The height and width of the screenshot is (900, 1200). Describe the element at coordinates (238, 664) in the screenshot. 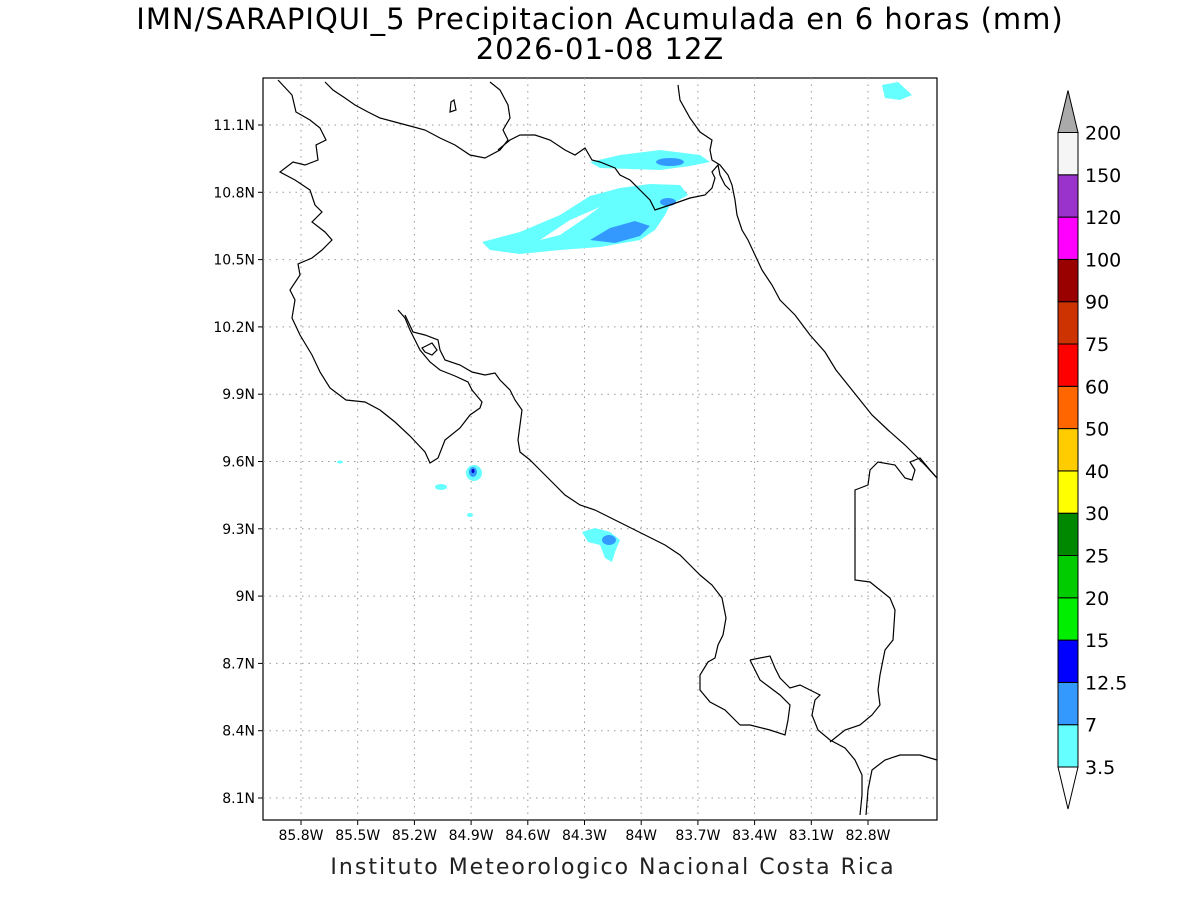

I see `latitude-tick-label: 8.7N` at that location.